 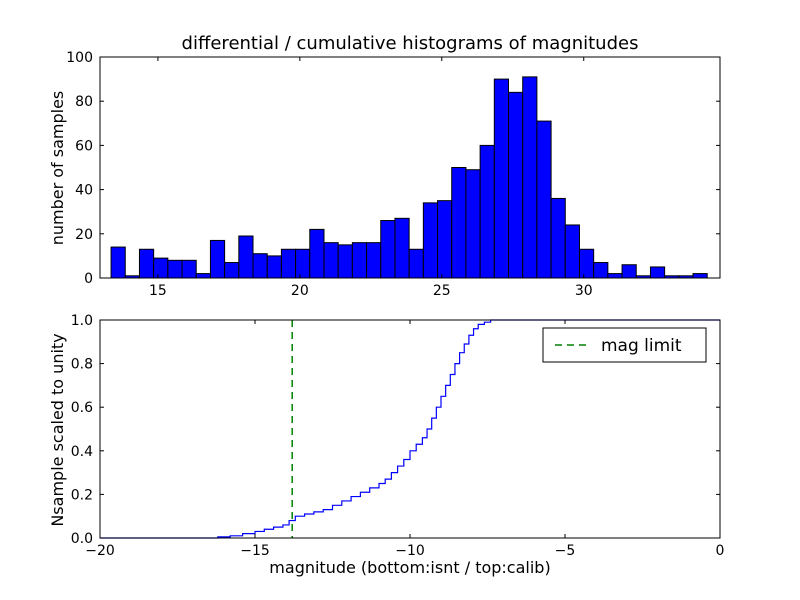 What do you see at coordinates (158, 291) in the screenshot?
I see `x-tick-label: 15` at bounding box center [158, 291].